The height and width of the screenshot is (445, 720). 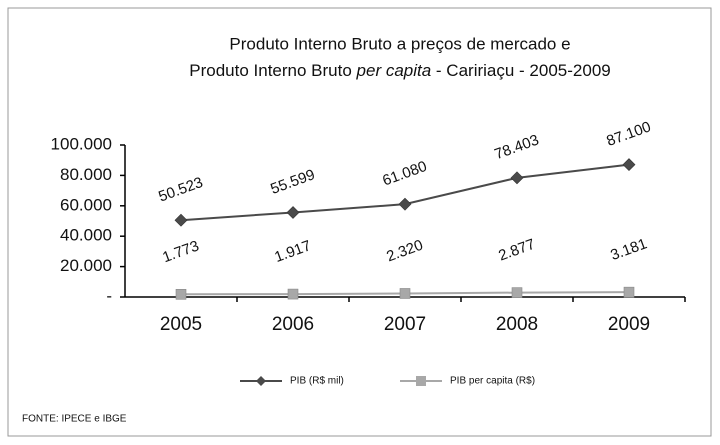 What do you see at coordinates (74, 419) in the screenshot?
I see `source: FONTE: IPECE e IBGE` at bounding box center [74, 419].